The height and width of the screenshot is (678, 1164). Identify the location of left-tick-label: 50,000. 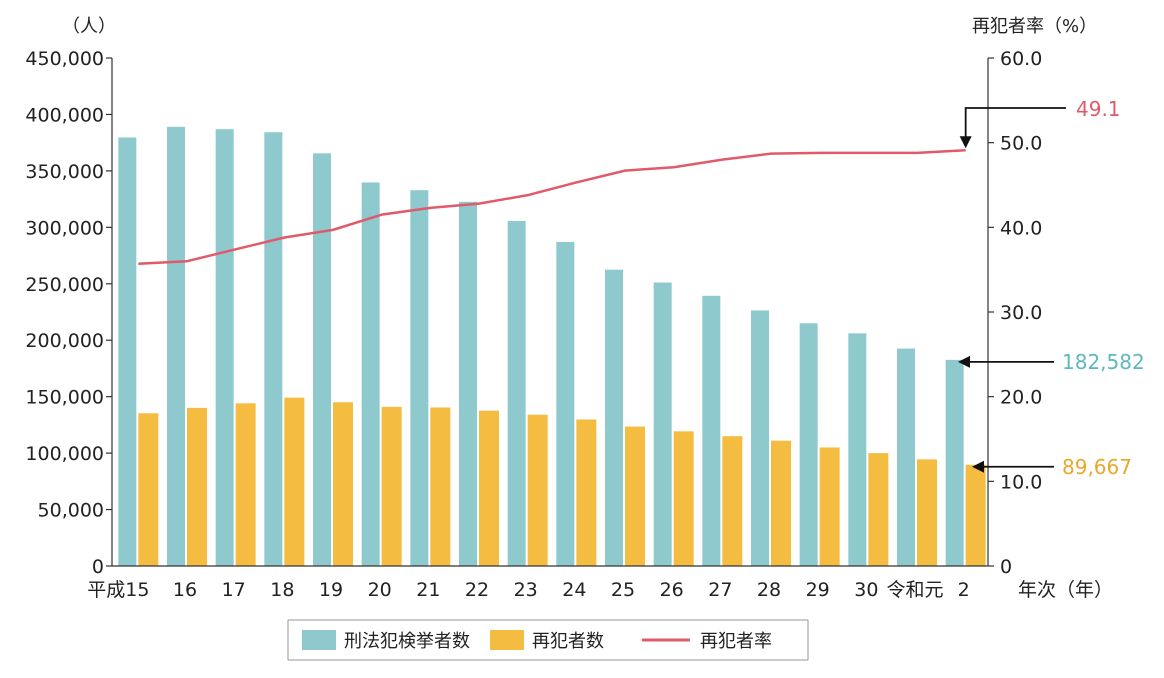
(71, 511).